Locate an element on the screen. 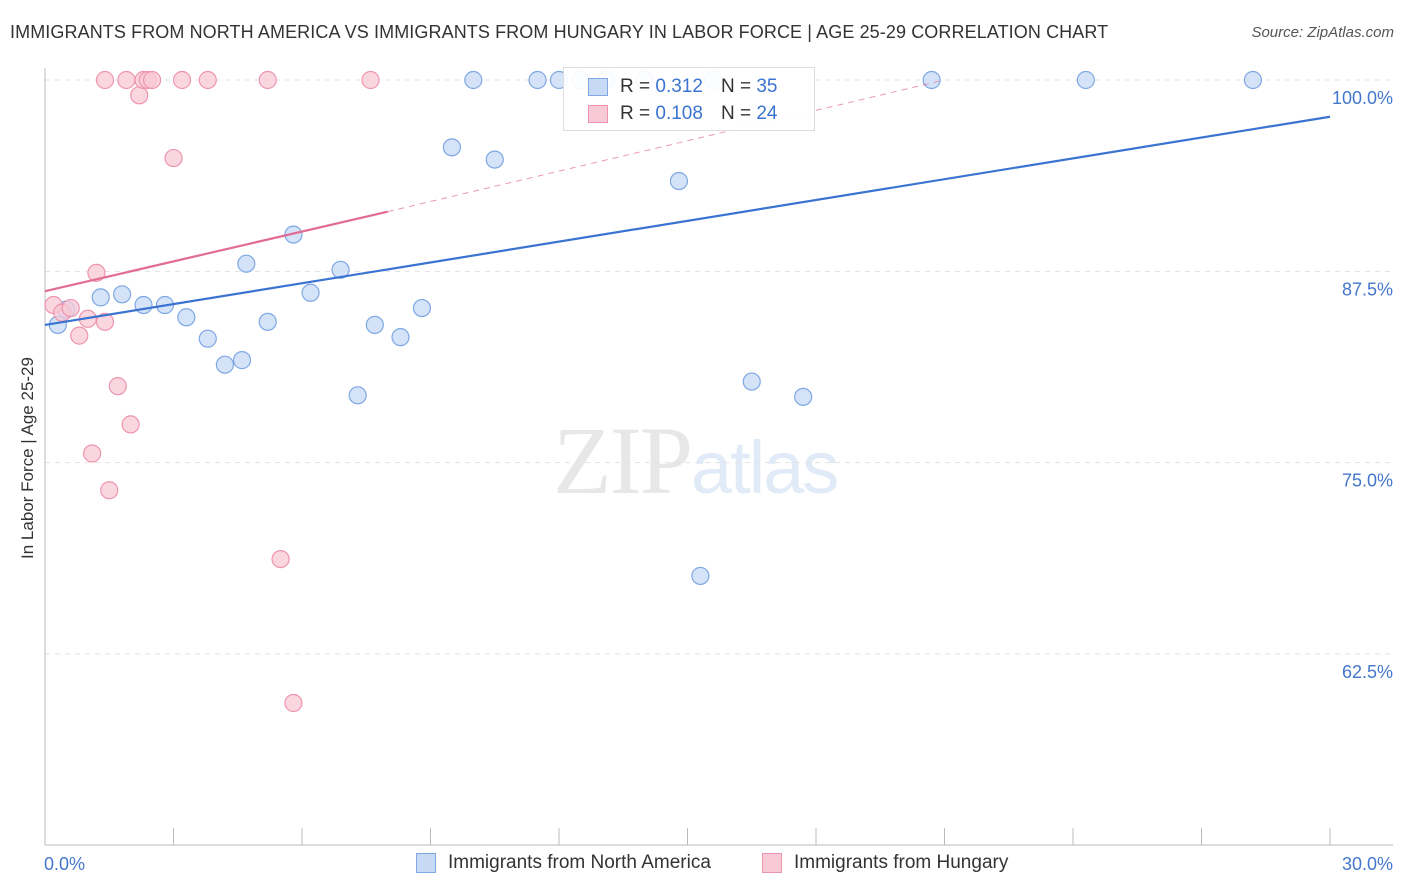 Image resolution: width=1406 pixels, height=892 pixels. legend-n-value: 35 is located at coordinates (767, 86).